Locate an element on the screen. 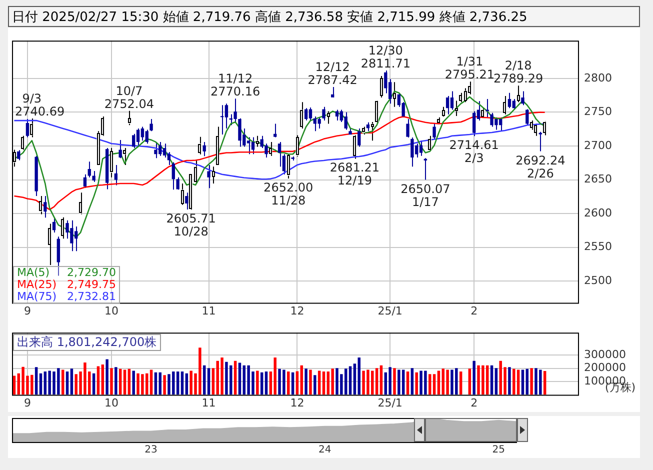 Image resolution: width=653 pixels, height=470 pixels. y-tick-label: 200000 is located at coordinates (605, 367).